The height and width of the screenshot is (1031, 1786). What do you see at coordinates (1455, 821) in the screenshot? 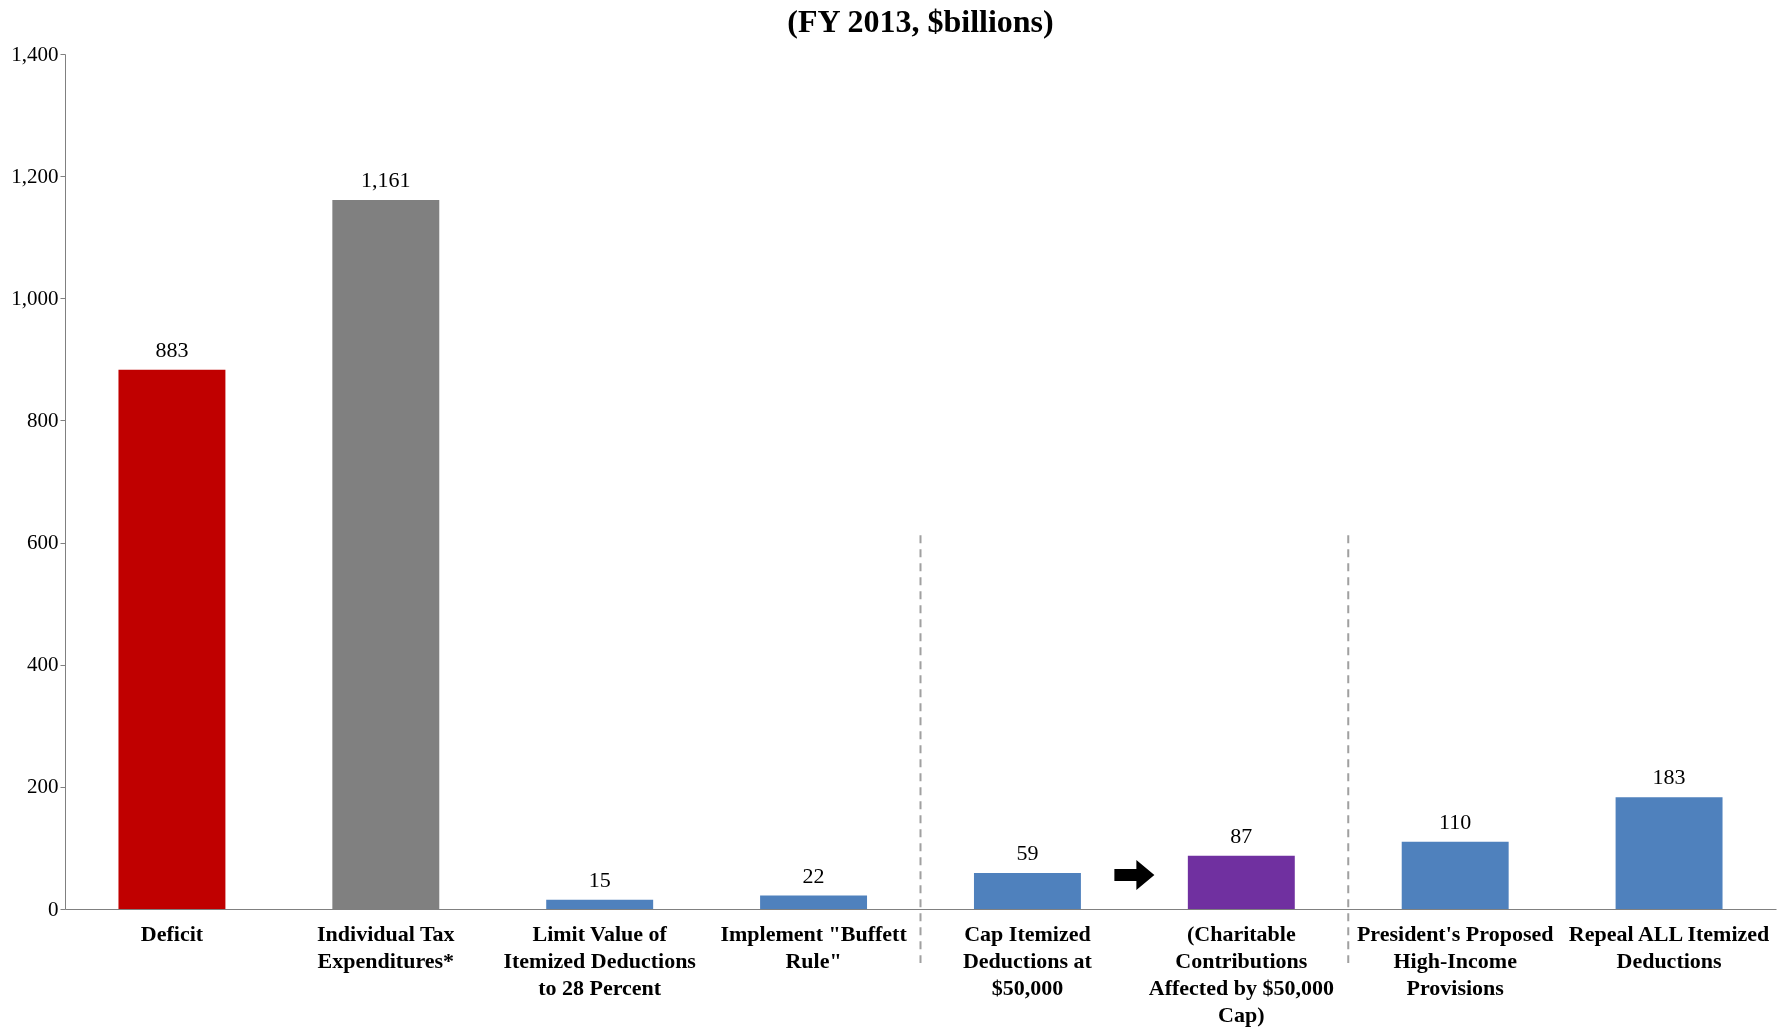
I see `data-label: 110` at bounding box center [1455, 821].